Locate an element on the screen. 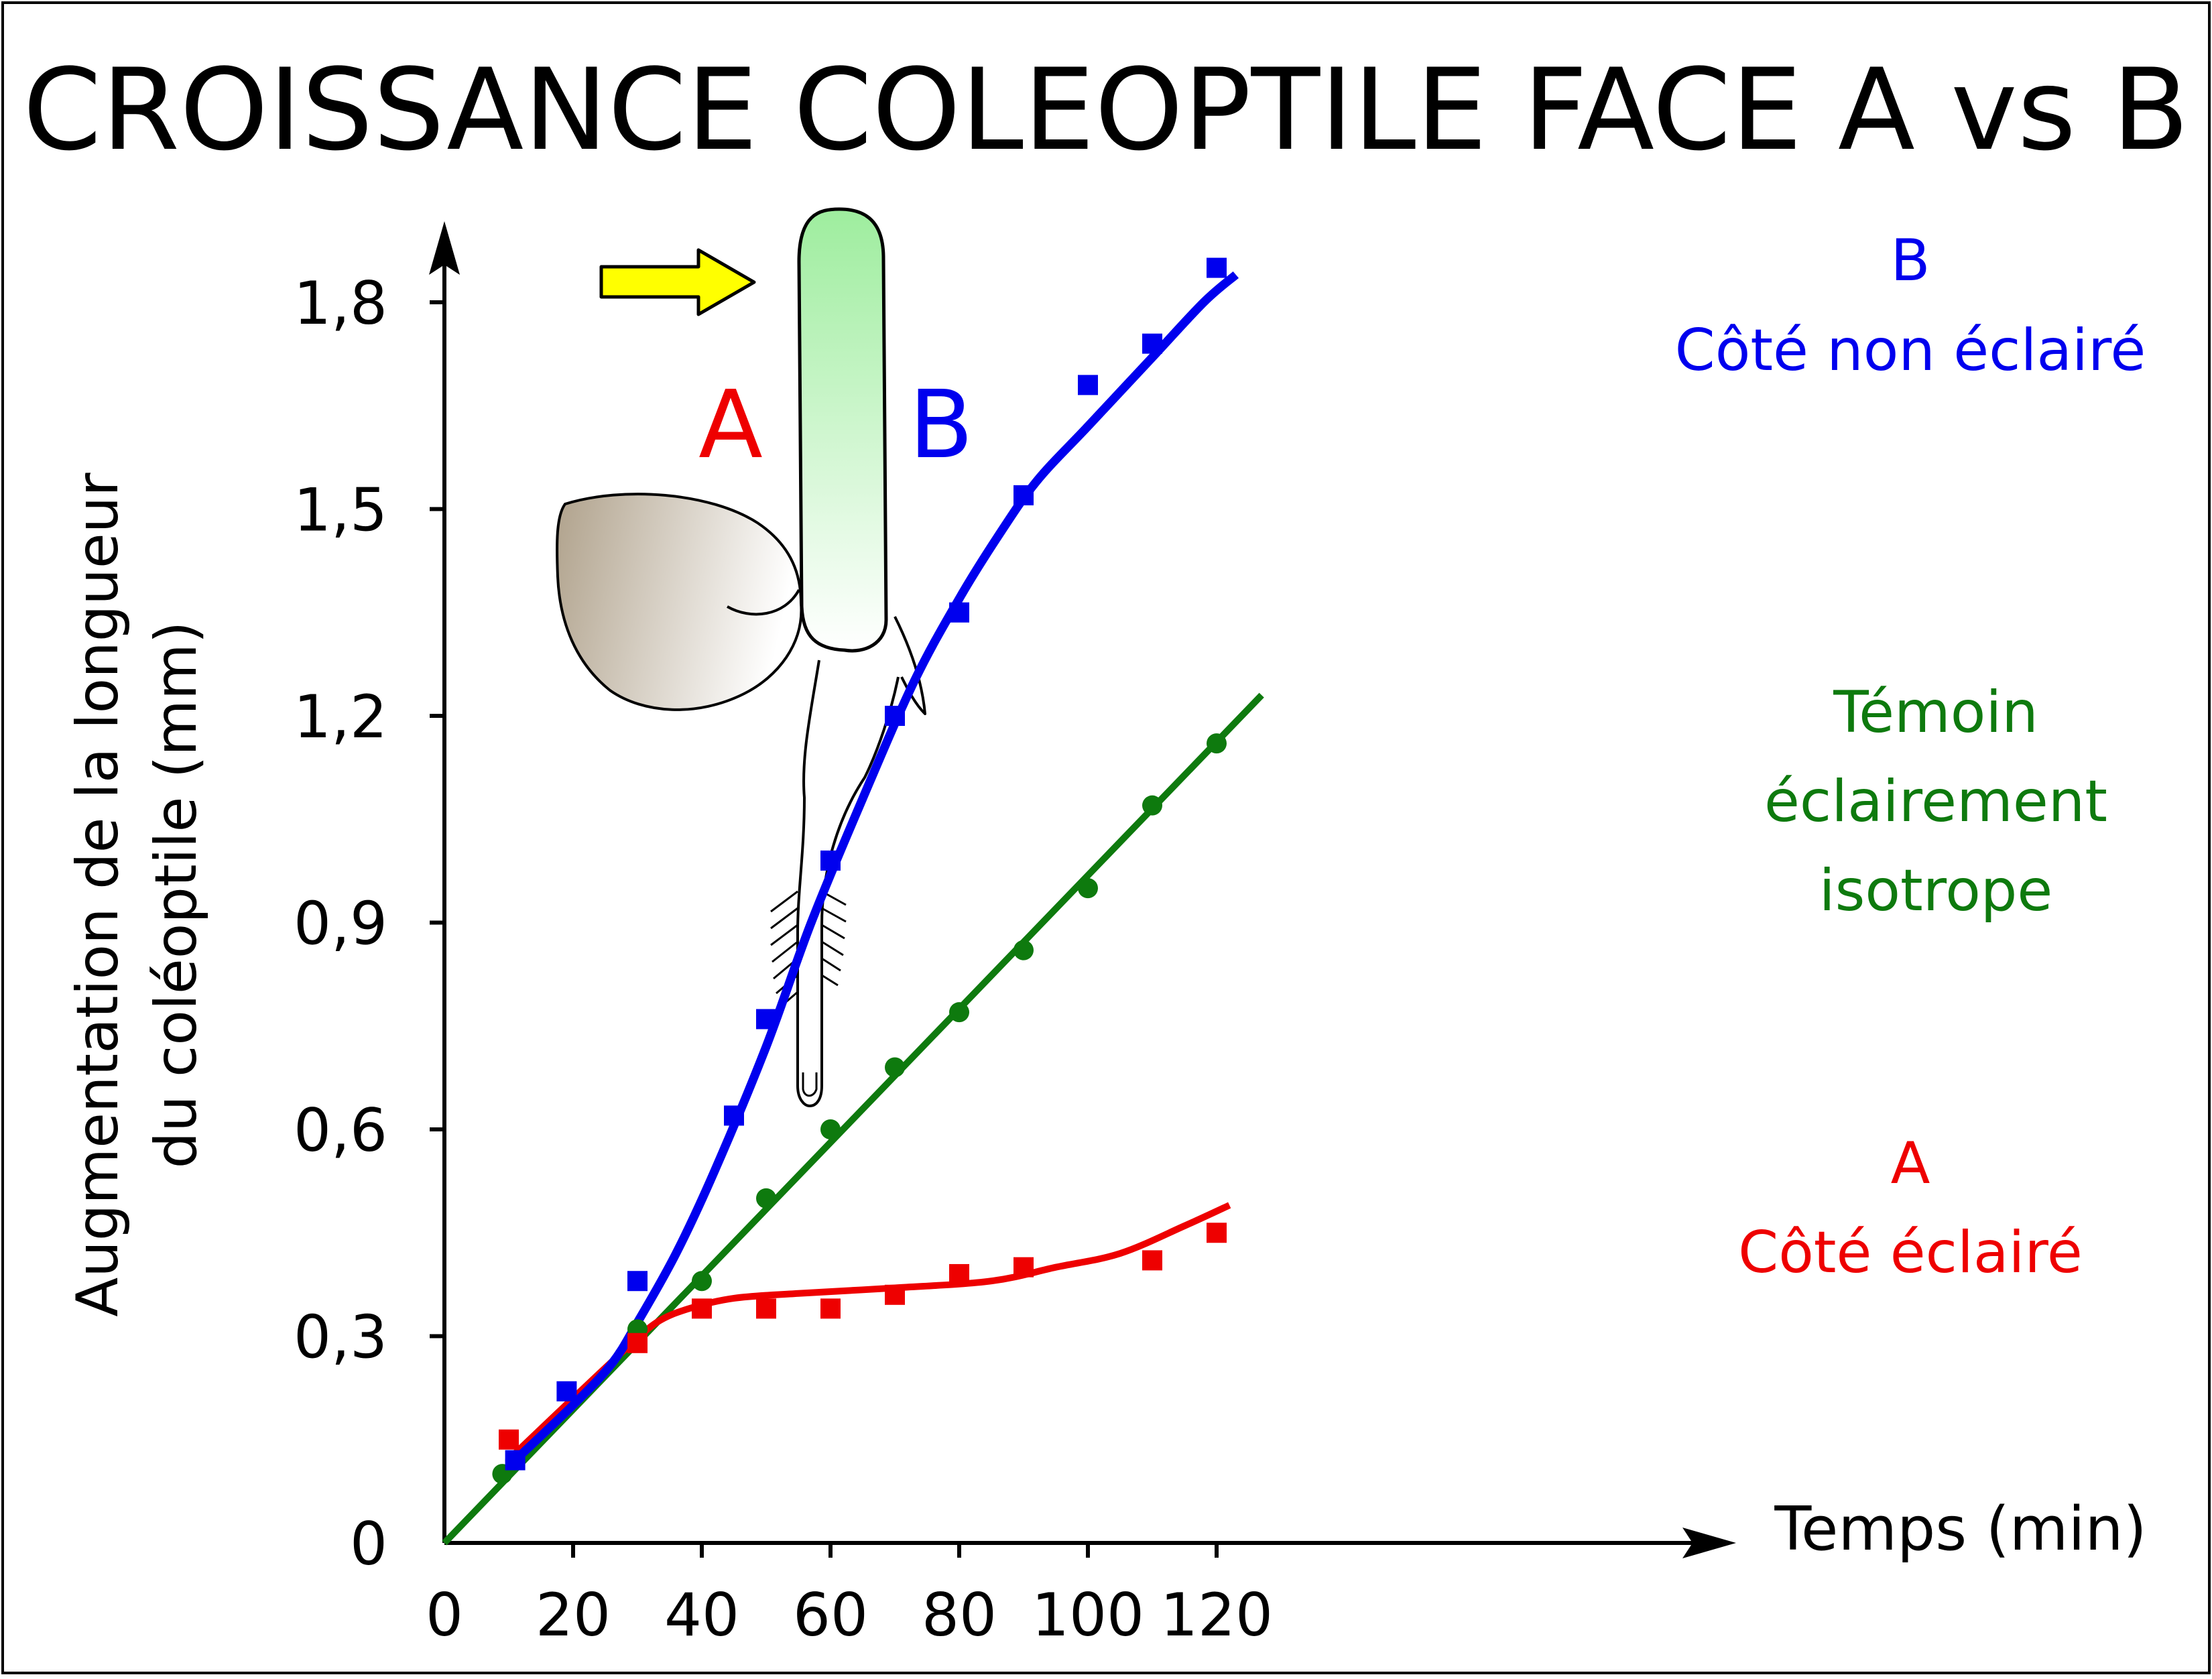  y-tick-label: 1,8 is located at coordinates (340, 303).